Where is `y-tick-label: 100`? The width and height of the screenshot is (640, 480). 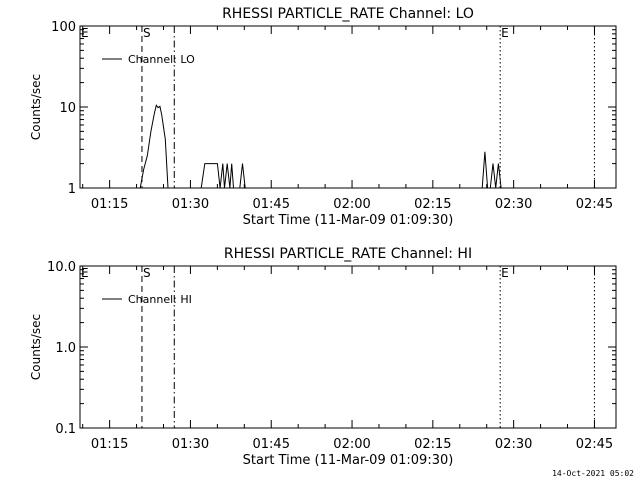 y-tick-label: 100 is located at coordinates (63, 27).